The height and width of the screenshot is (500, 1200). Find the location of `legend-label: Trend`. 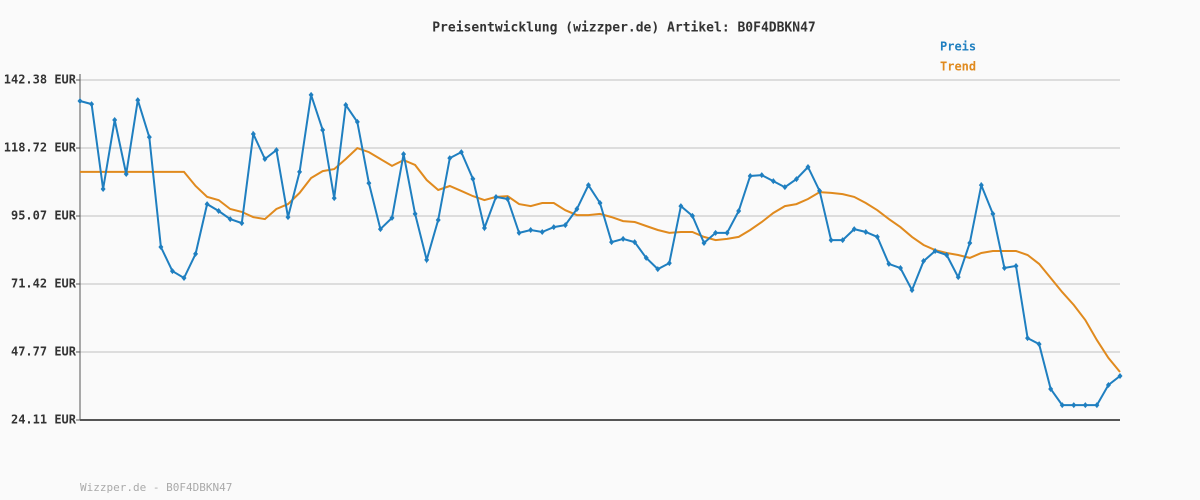

legend-label: Trend is located at coordinates (958, 67).